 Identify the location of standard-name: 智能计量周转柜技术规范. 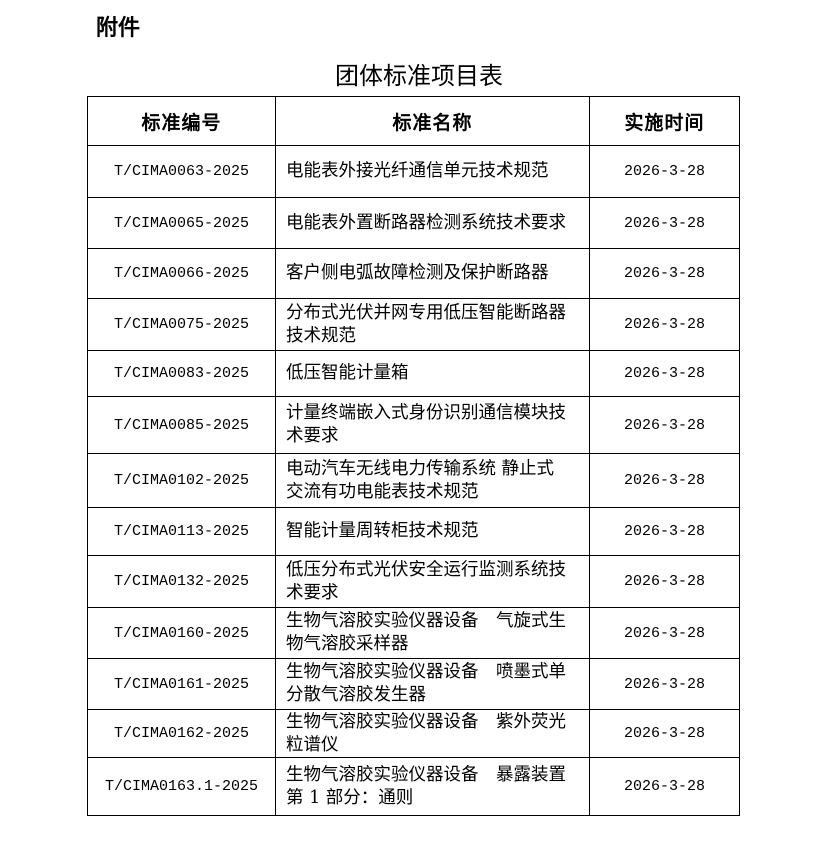
(432, 531).